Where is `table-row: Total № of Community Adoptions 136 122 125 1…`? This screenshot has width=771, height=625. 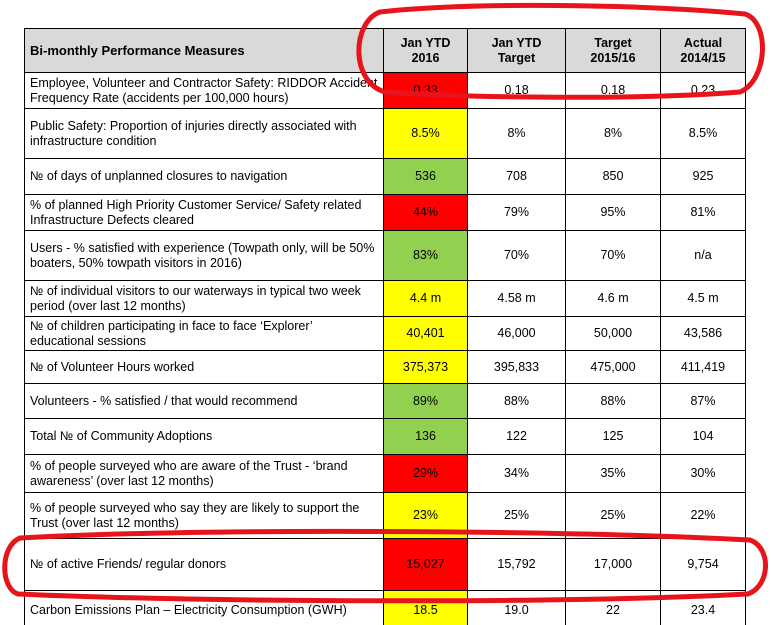 table-row: Total № of Community Adoptions 136 122 125 1… is located at coordinates (385, 436).